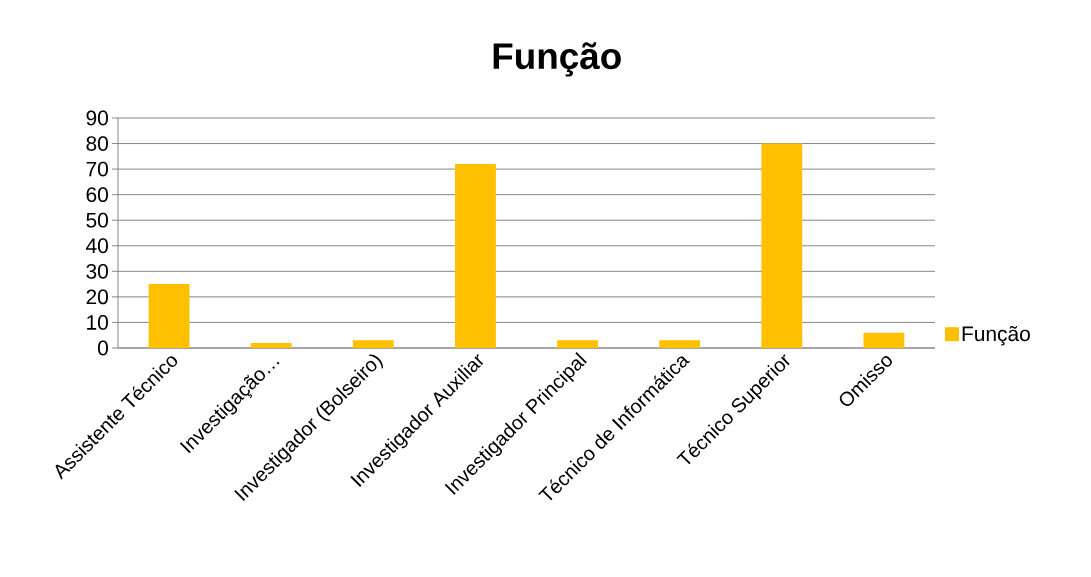  What do you see at coordinates (996, 335) in the screenshot?
I see `legend-label: Função` at bounding box center [996, 335].